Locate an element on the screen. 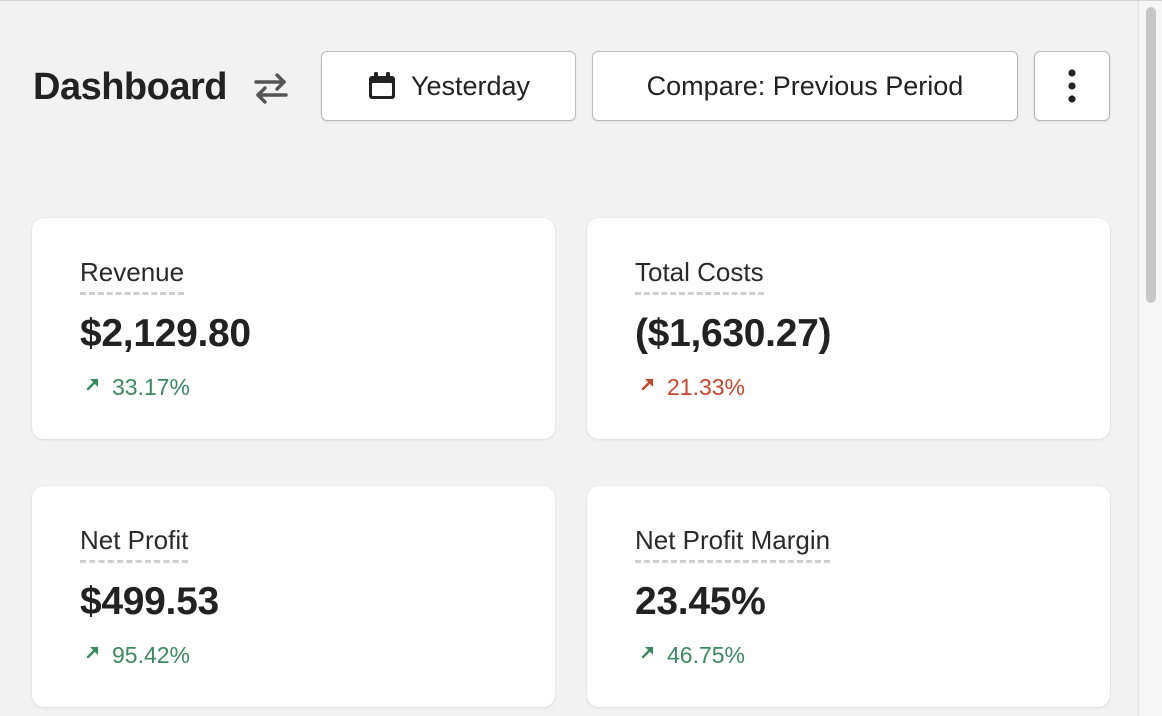 The height and width of the screenshot is (716, 1162). metric-card-revenue: Revenue $2,129.80 33.17% is located at coordinates (293, 328).